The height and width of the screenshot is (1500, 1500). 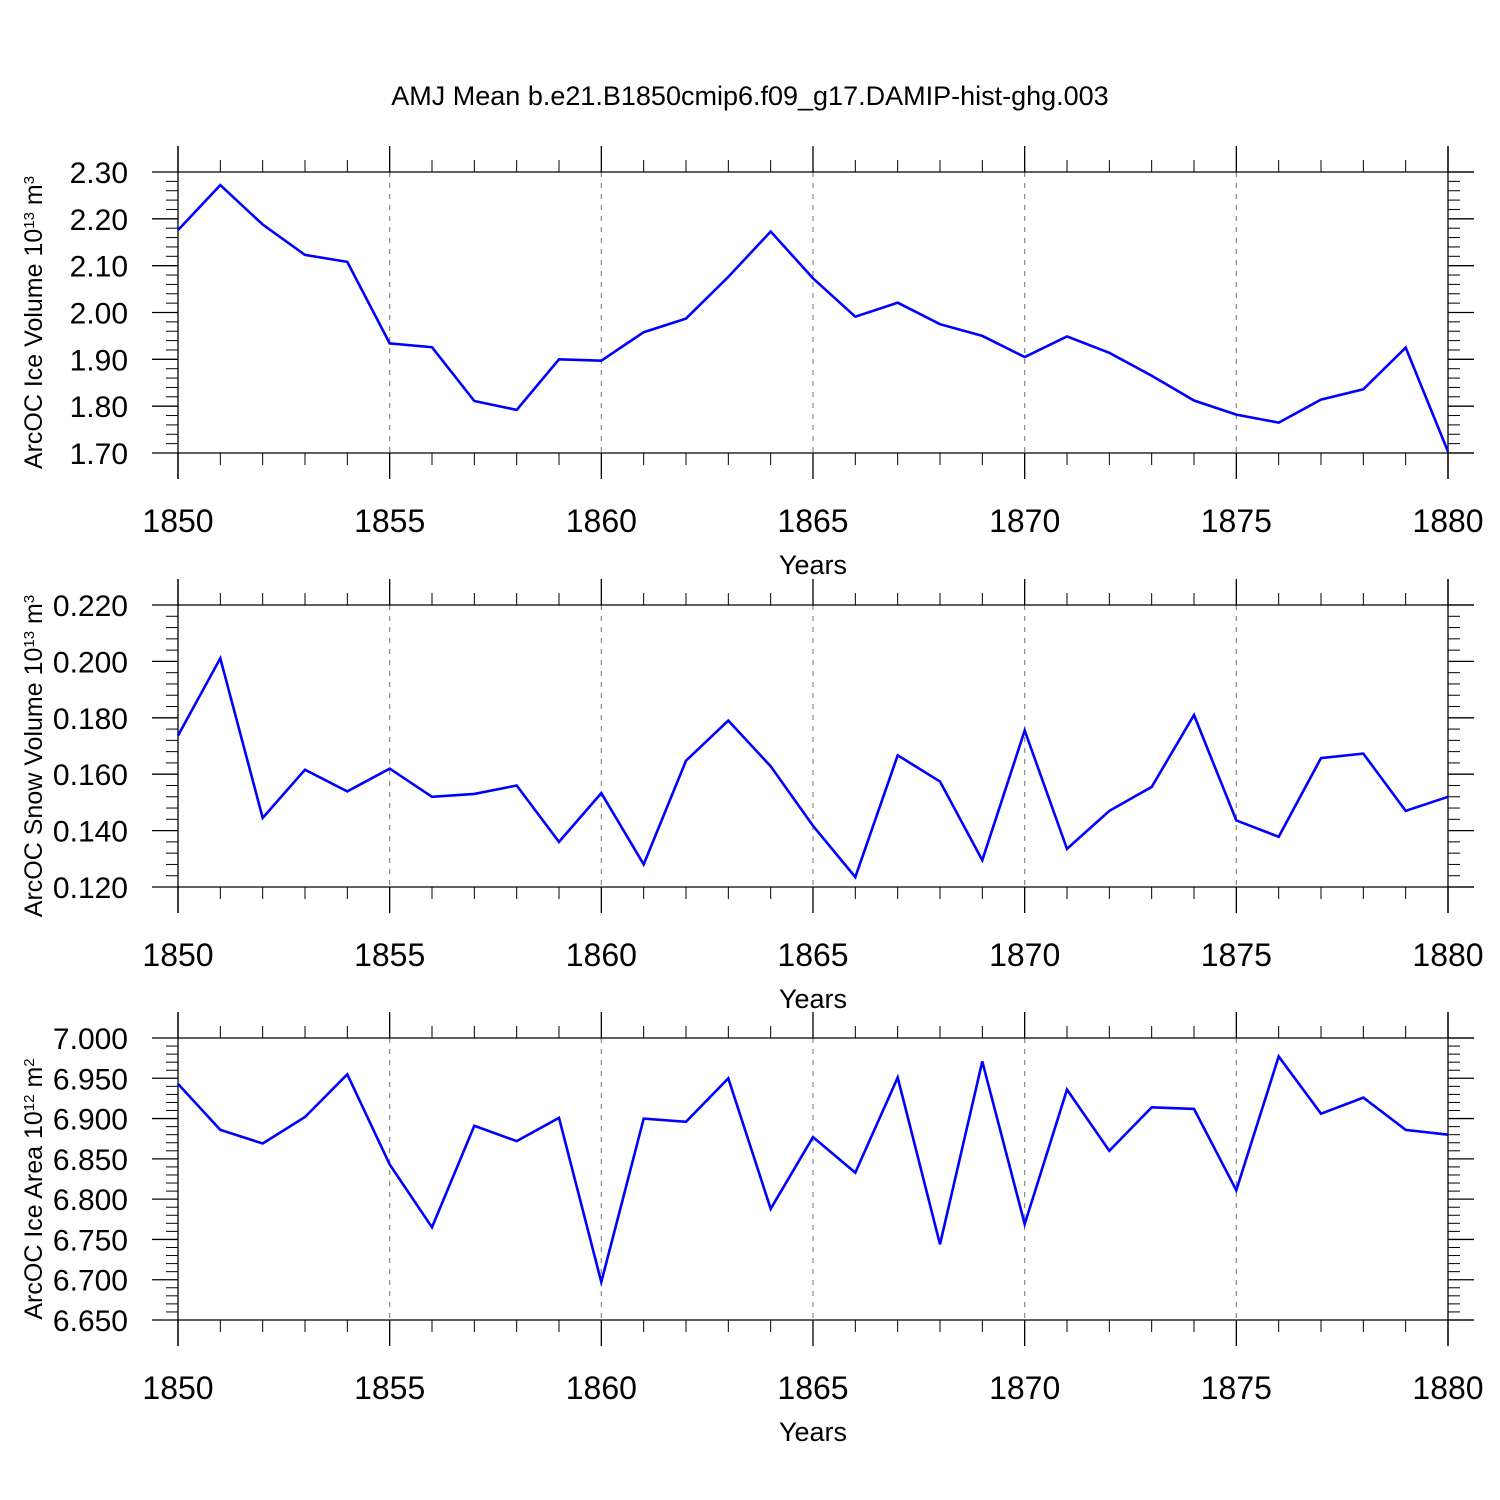 What do you see at coordinates (813, 999) in the screenshot?
I see `chart2-xlabel: Years` at bounding box center [813, 999].